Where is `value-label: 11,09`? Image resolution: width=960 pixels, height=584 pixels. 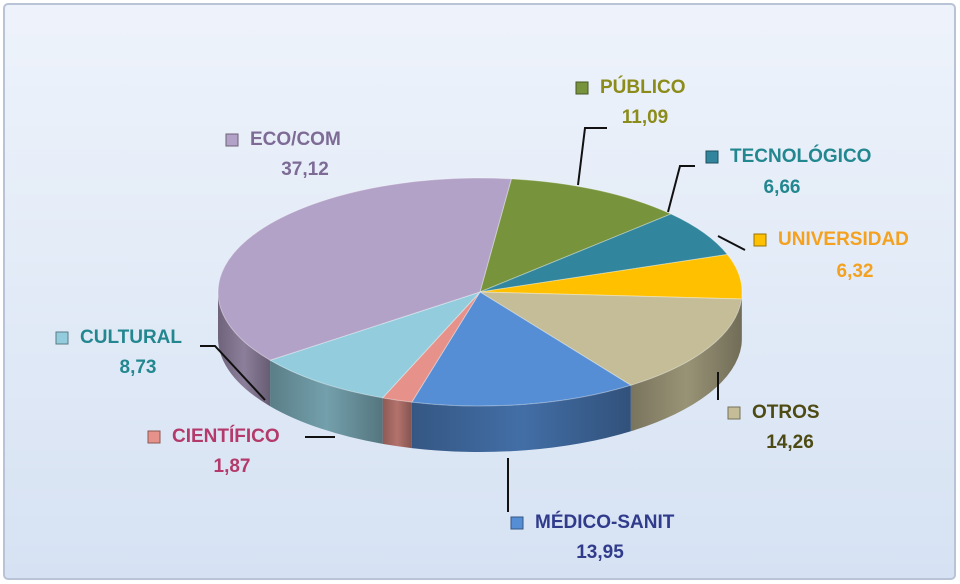
value-label: 11,09 is located at coordinates (645, 117).